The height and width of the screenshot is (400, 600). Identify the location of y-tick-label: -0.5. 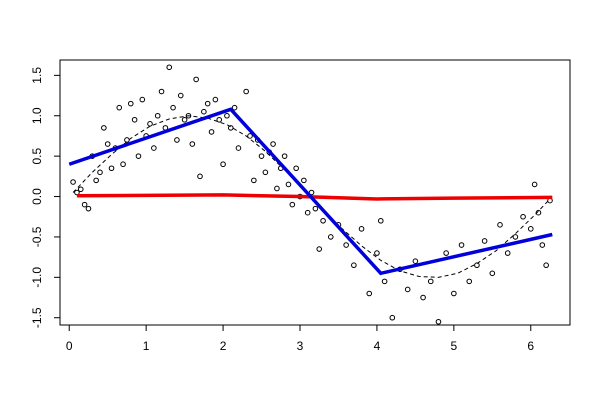
(37, 236).